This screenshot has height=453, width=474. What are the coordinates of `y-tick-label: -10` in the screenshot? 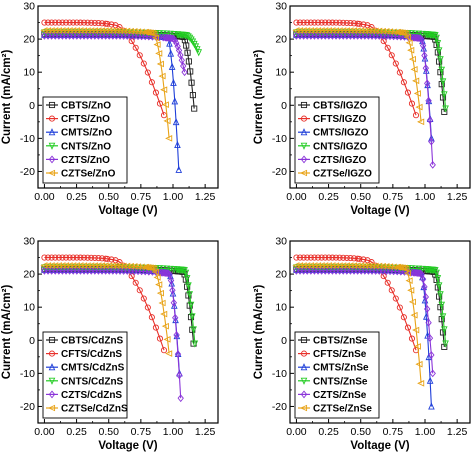 It's located at (27, 374).